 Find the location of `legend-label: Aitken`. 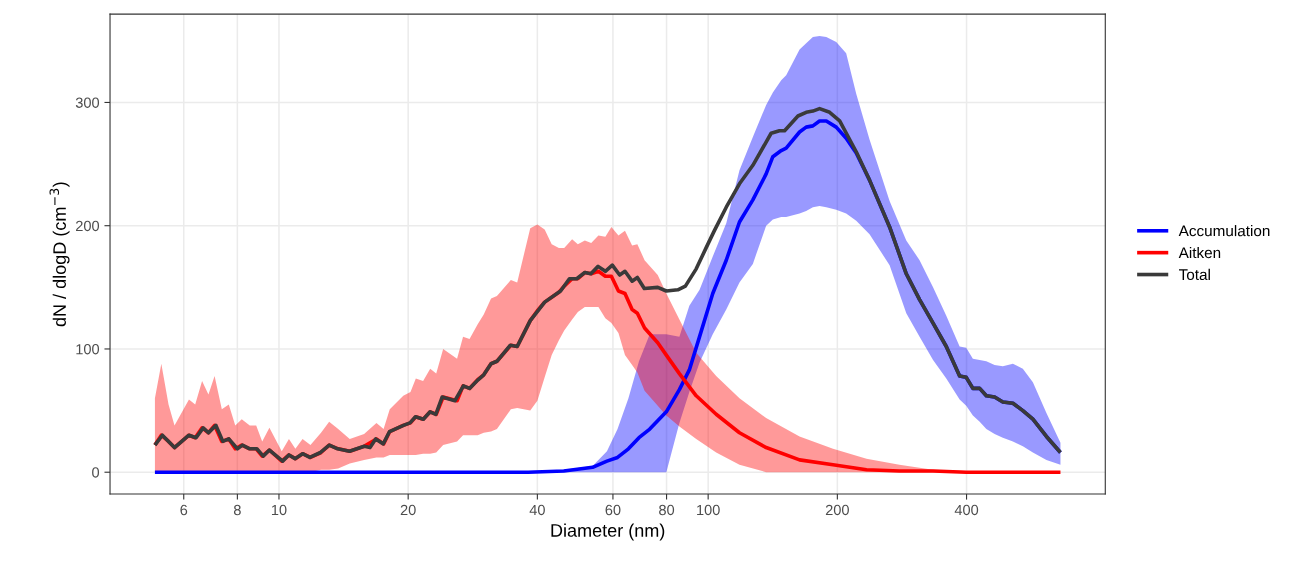

legend-label: Aitken is located at coordinates (1199, 252).